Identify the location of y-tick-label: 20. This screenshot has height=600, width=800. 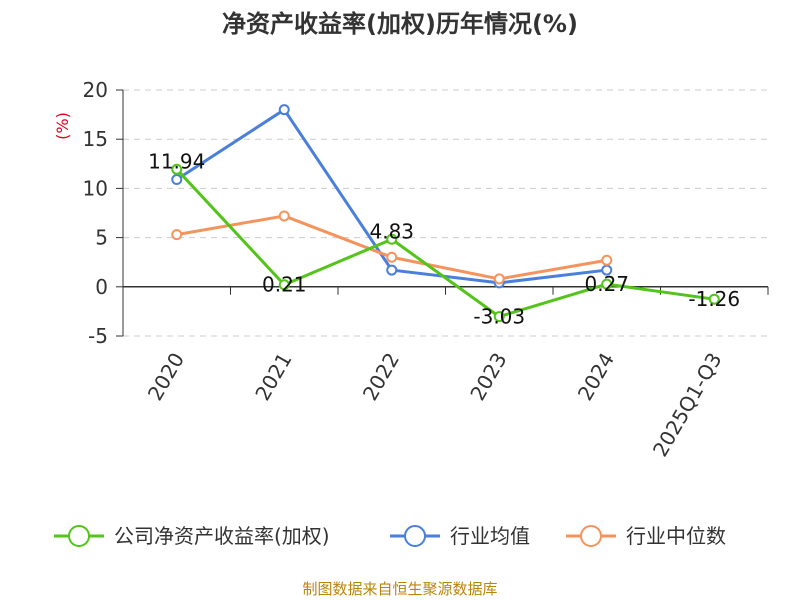
(95, 90).